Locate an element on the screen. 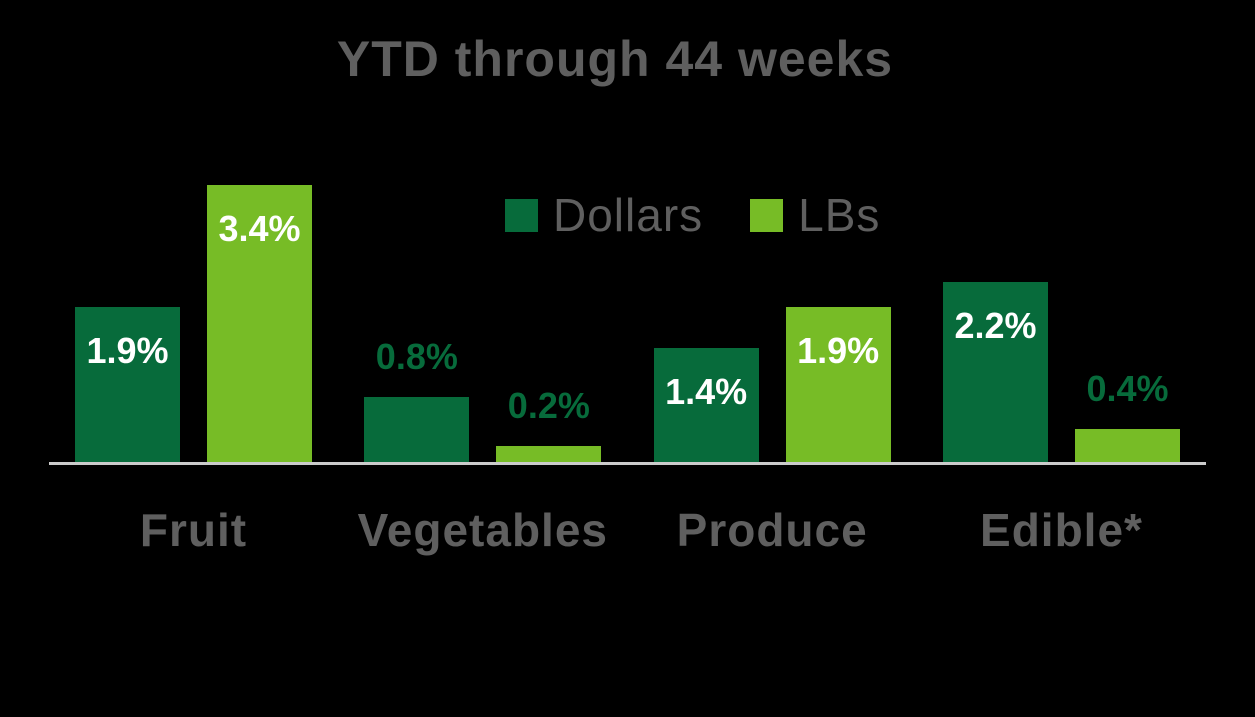 The width and height of the screenshot is (1255, 717). bar-dollars-fruit: 1.9% is located at coordinates (127, 384).